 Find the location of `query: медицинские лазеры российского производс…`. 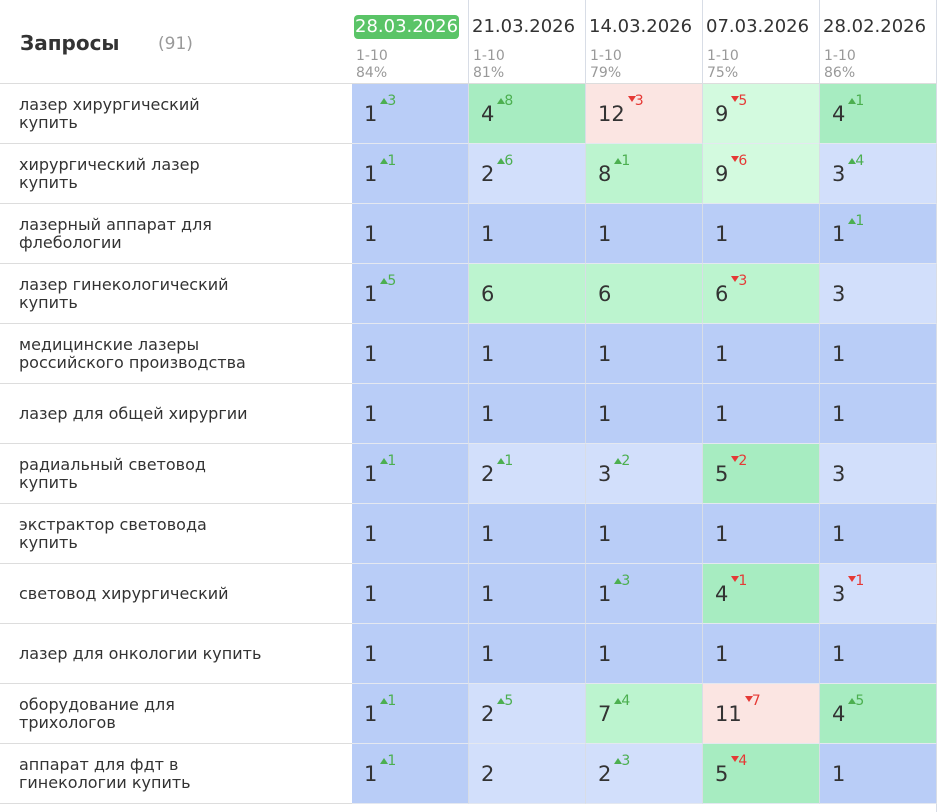

query: медицинские лазеры российского производс… is located at coordinates (176, 354).